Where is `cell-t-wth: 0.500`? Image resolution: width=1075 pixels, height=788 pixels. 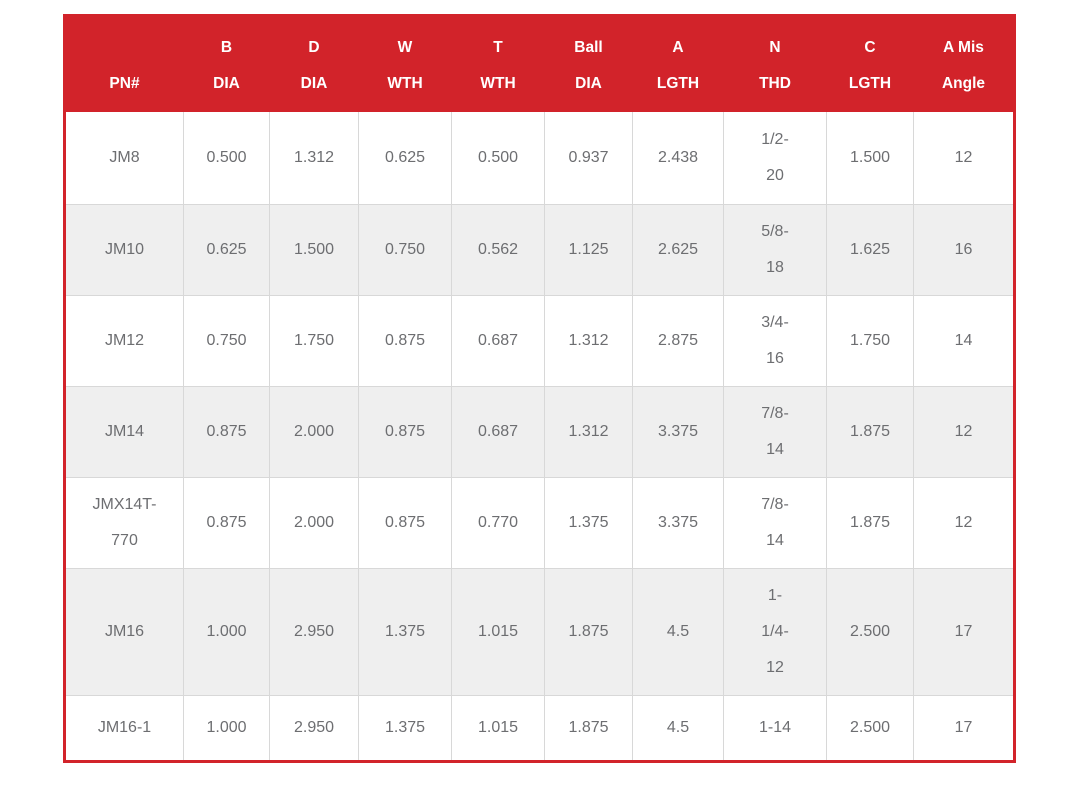
cell-t-wth: 0.500 is located at coordinates (498, 158).